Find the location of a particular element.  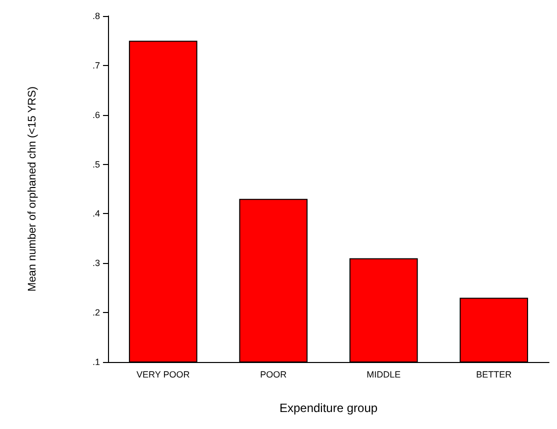

x-tick-label: BETTER is located at coordinates (494, 375).